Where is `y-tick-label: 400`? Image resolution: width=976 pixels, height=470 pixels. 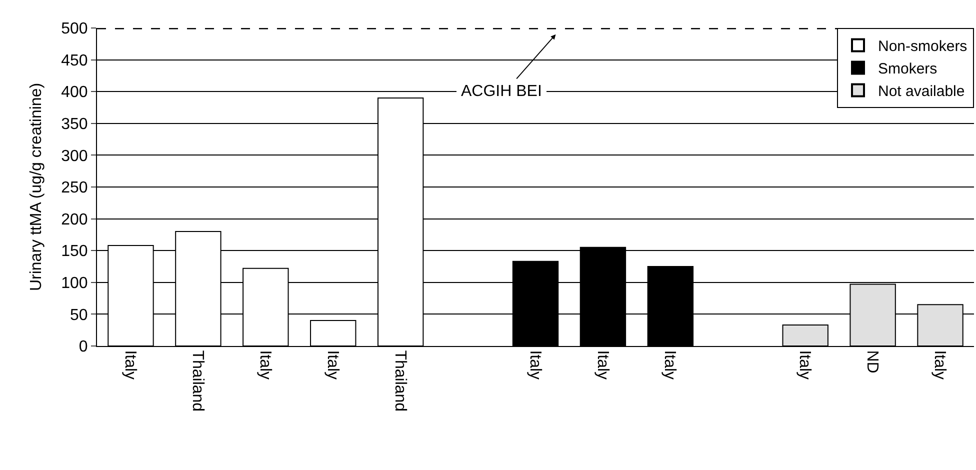 y-tick-label: 400 is located at coordinates (74, 93).